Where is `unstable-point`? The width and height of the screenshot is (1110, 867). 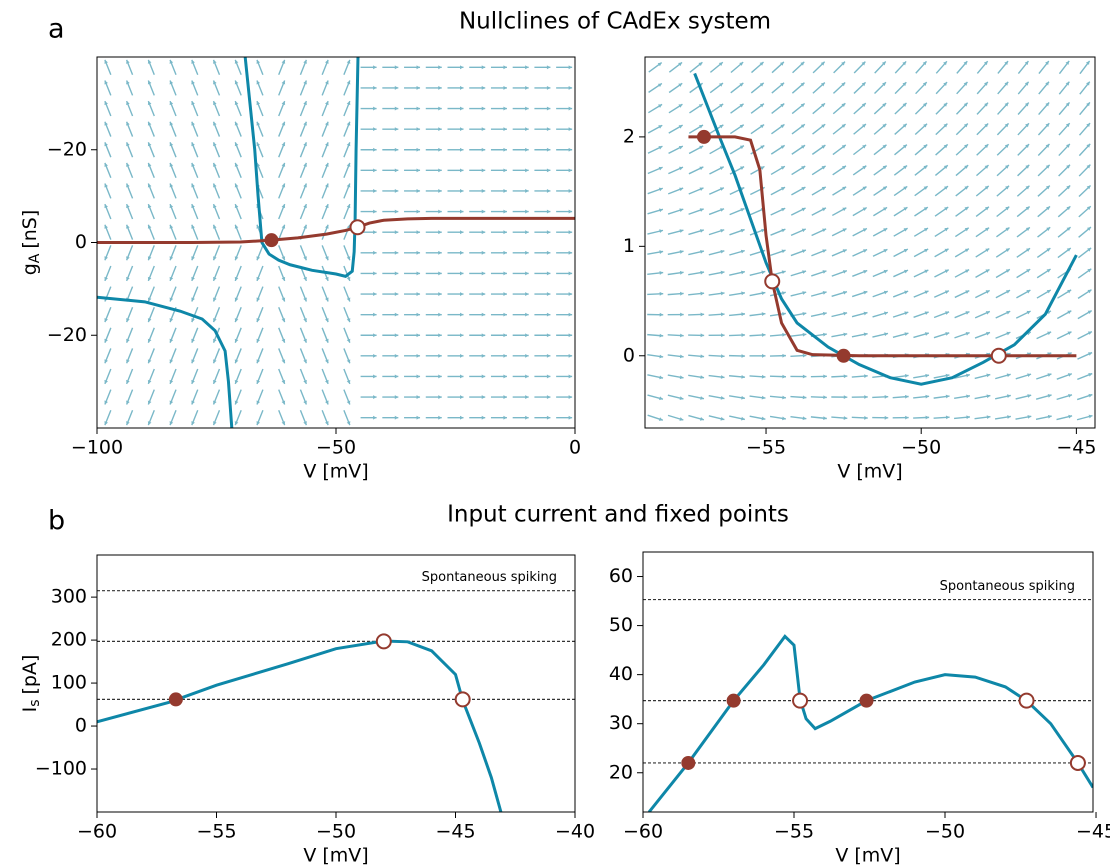 unstable-point is located at coordinates (772, 281).